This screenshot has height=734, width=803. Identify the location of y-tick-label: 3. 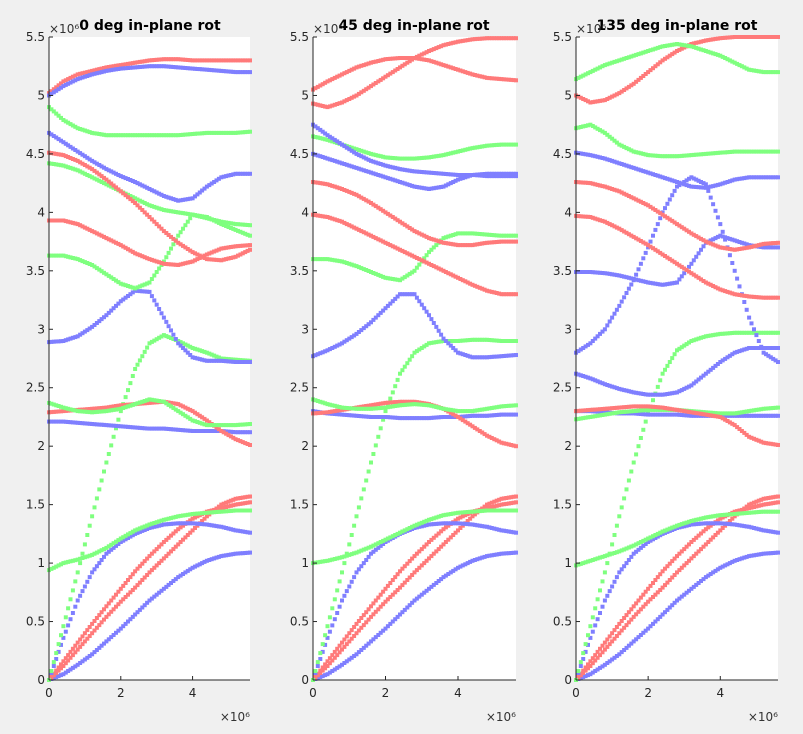
(41, 329).